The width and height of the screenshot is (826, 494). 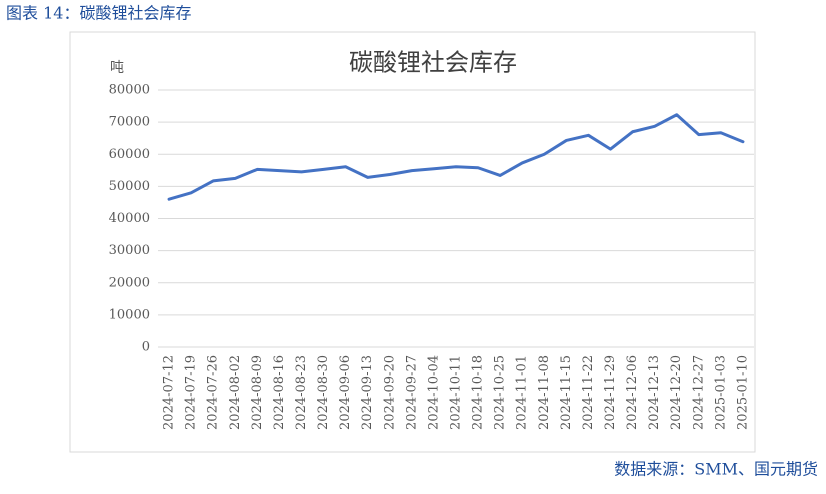 I want to click on x-tick-label: 2024-09-27, so click(x=411, y=392).